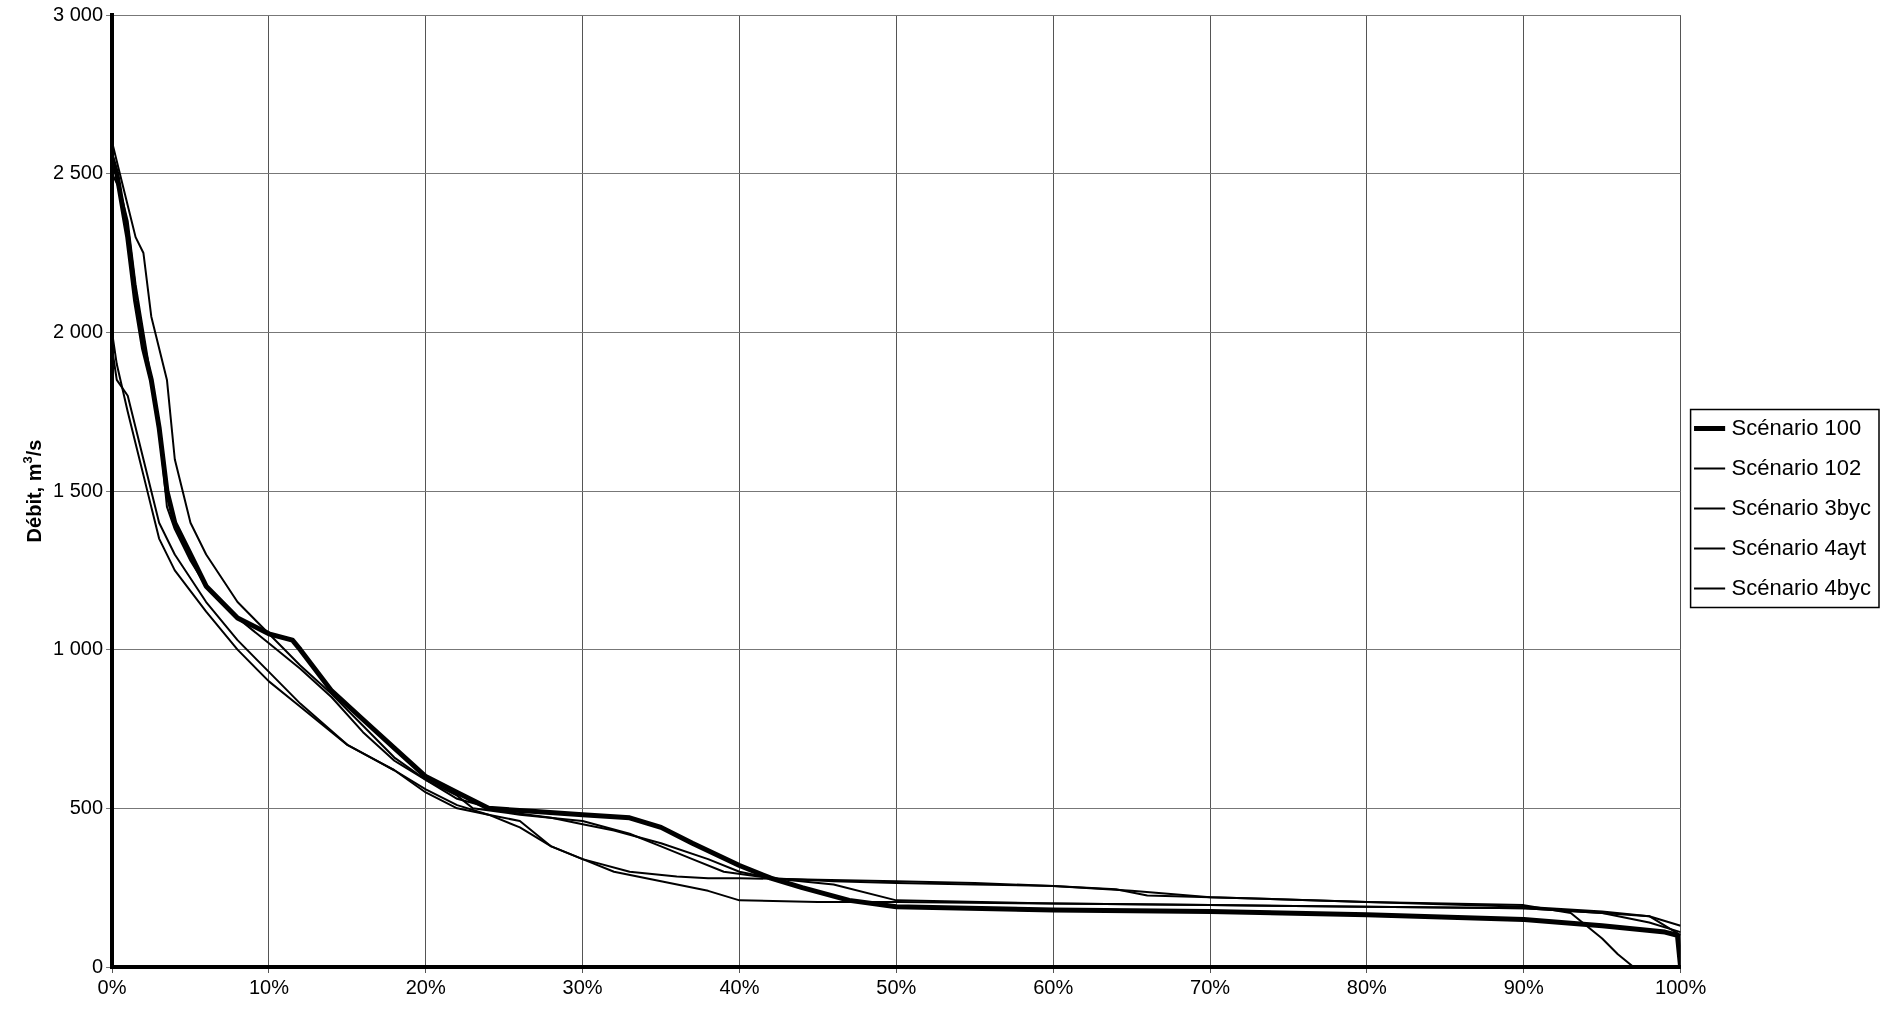 This screenshot has height=1009, width=1887. I want to click on y-tick-label: 500, so click(86, 806).